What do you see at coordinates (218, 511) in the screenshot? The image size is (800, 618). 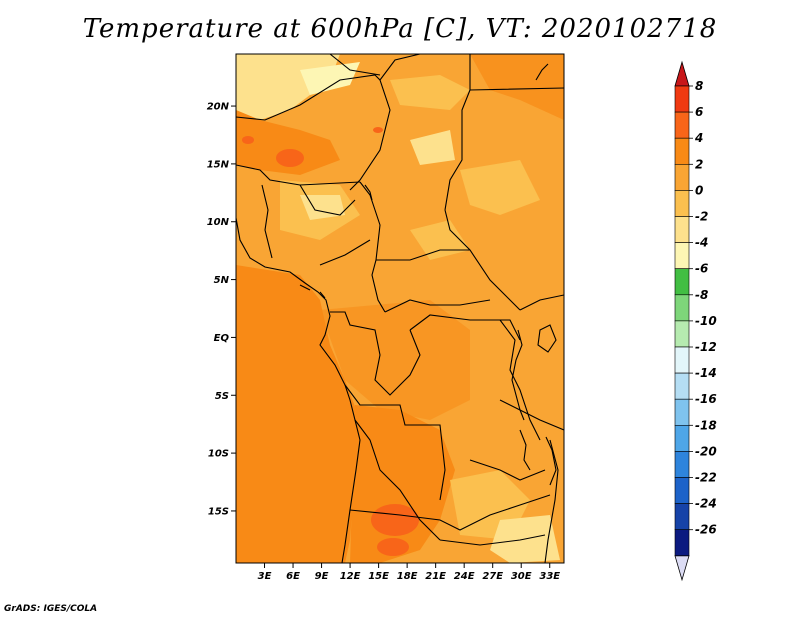 I see `lat-label: 15S` at bounding box center [218, 511].